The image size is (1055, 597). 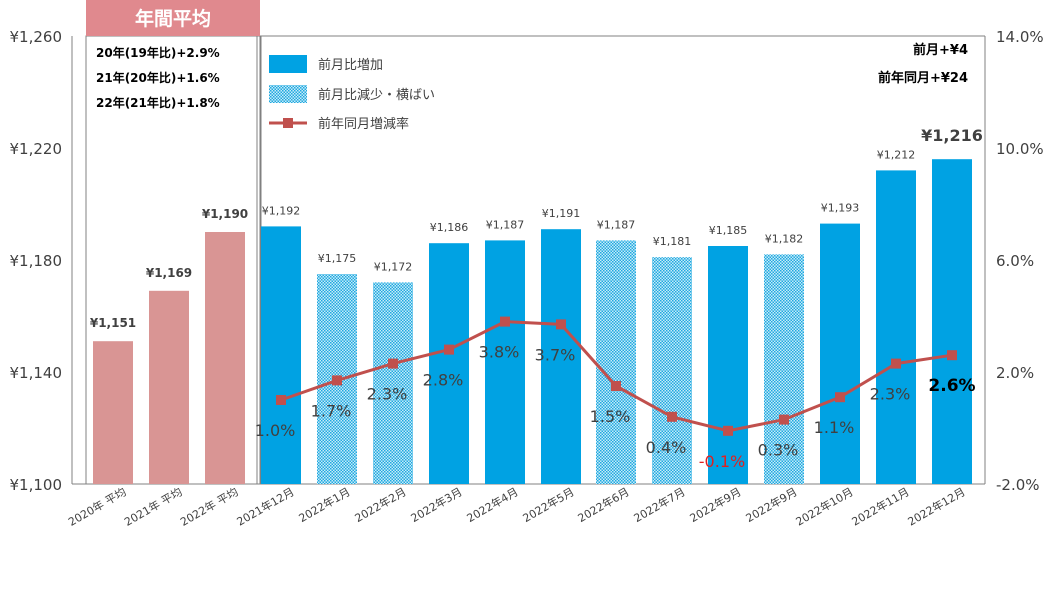 What do you see at coordinates (36, 37) in the screenshot?
I see `y-tick-label: ¥1,260` at bounding box center [36, 37].